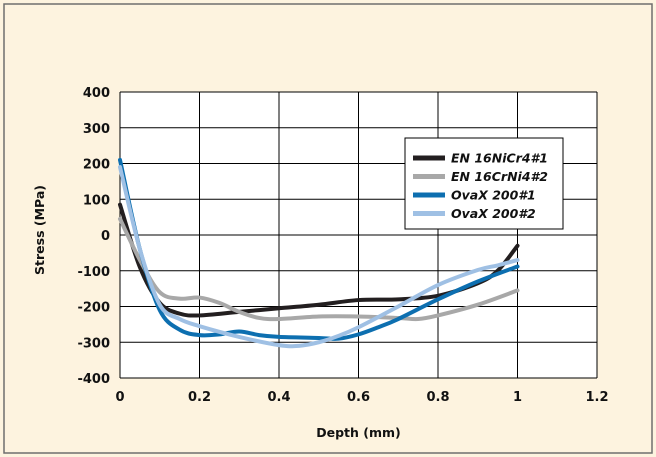  I want to click on x-tick-label: 0.6, so click(358, 397).